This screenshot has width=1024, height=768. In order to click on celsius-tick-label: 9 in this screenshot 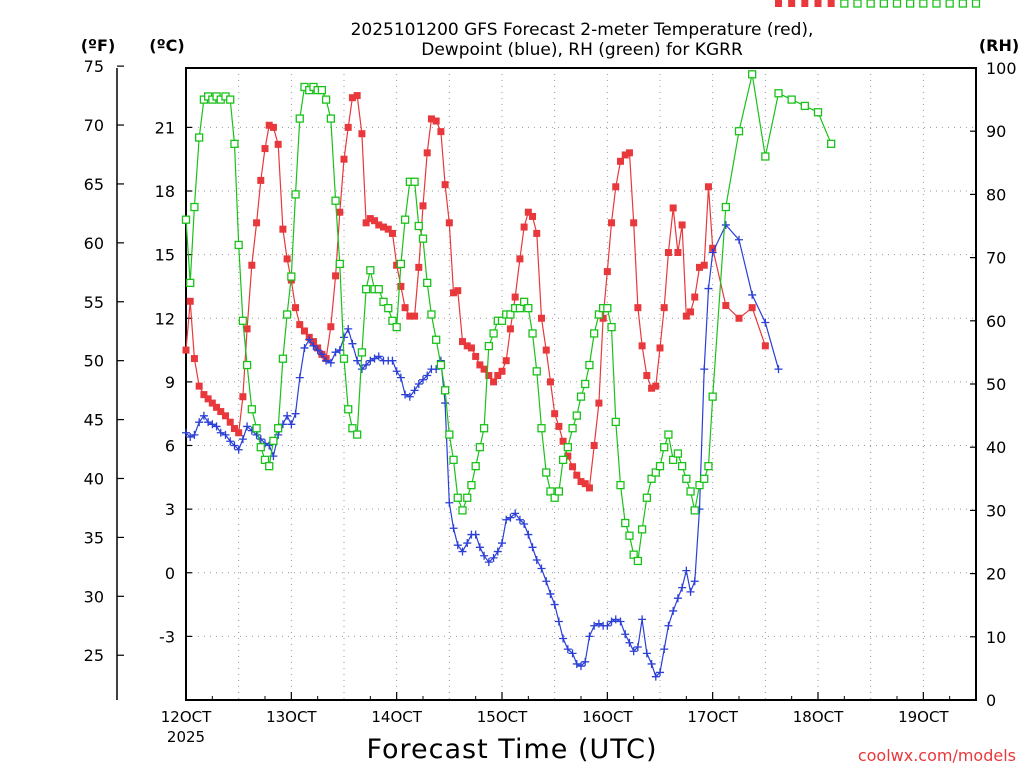, I will do `click(170, 382)`.